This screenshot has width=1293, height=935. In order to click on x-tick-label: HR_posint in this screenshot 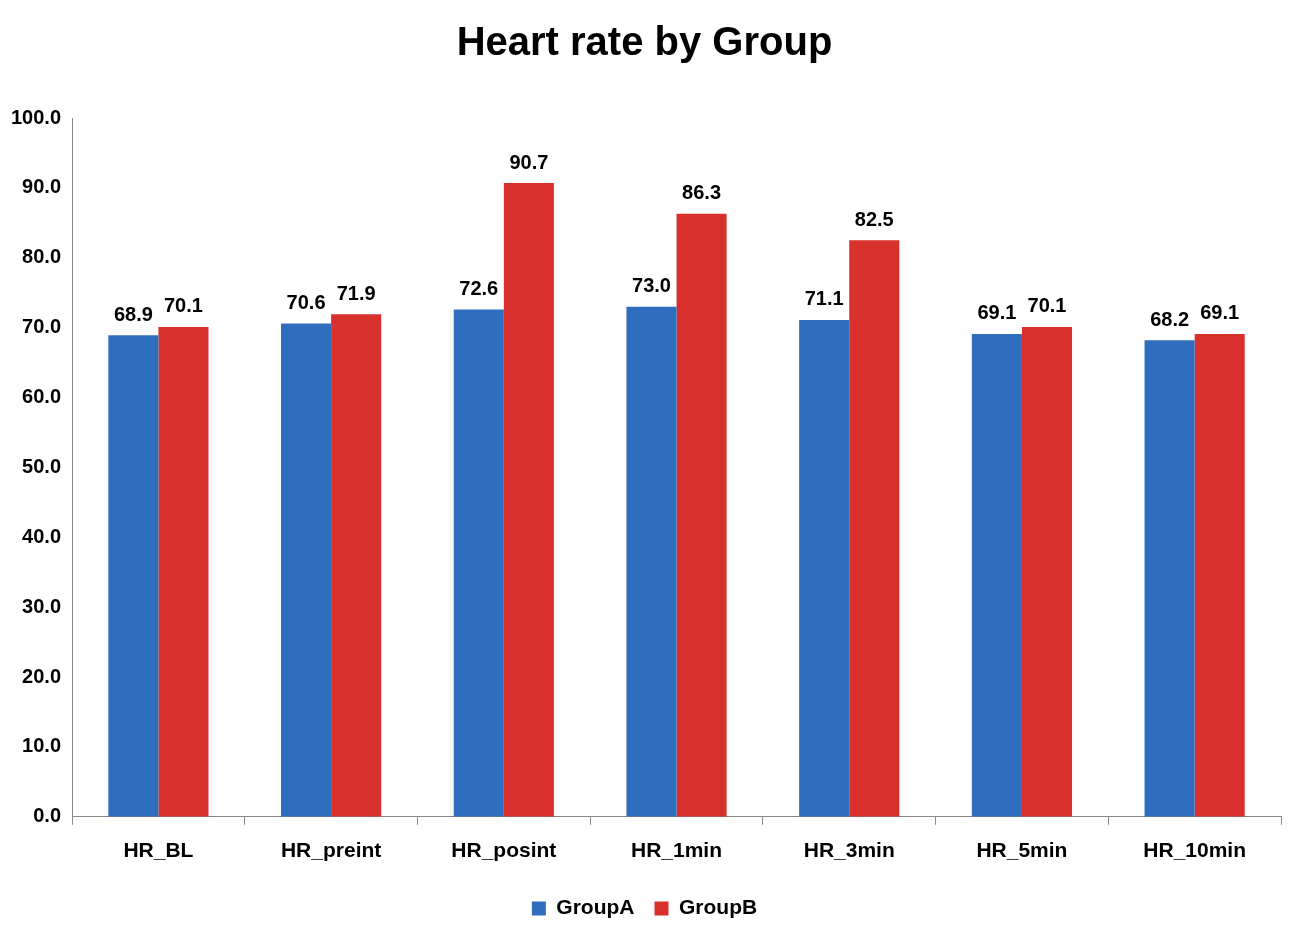, I will do `click(504, 850)`.